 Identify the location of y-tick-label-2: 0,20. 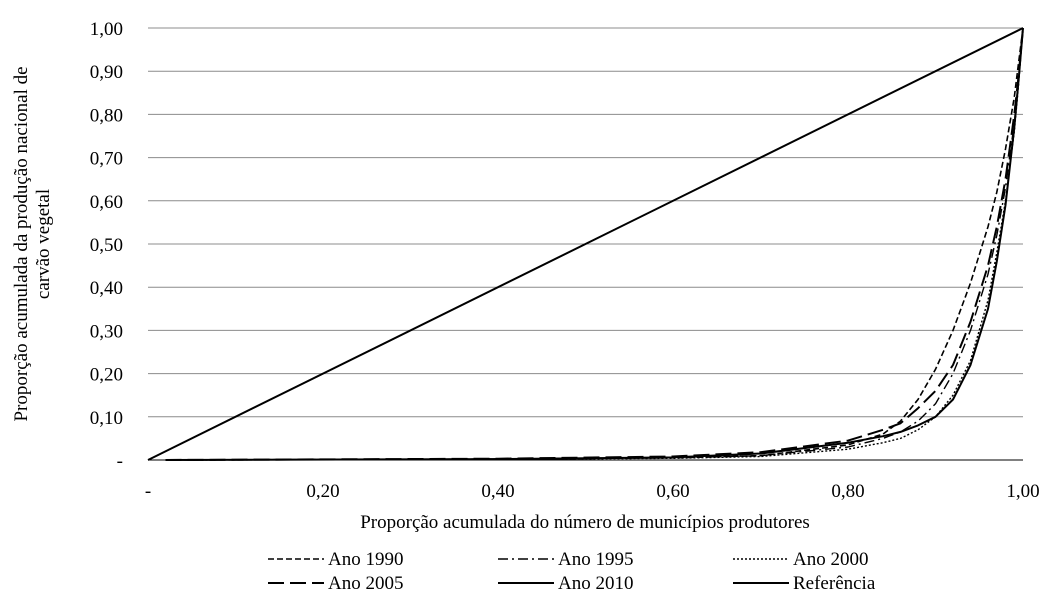
(106, 375).